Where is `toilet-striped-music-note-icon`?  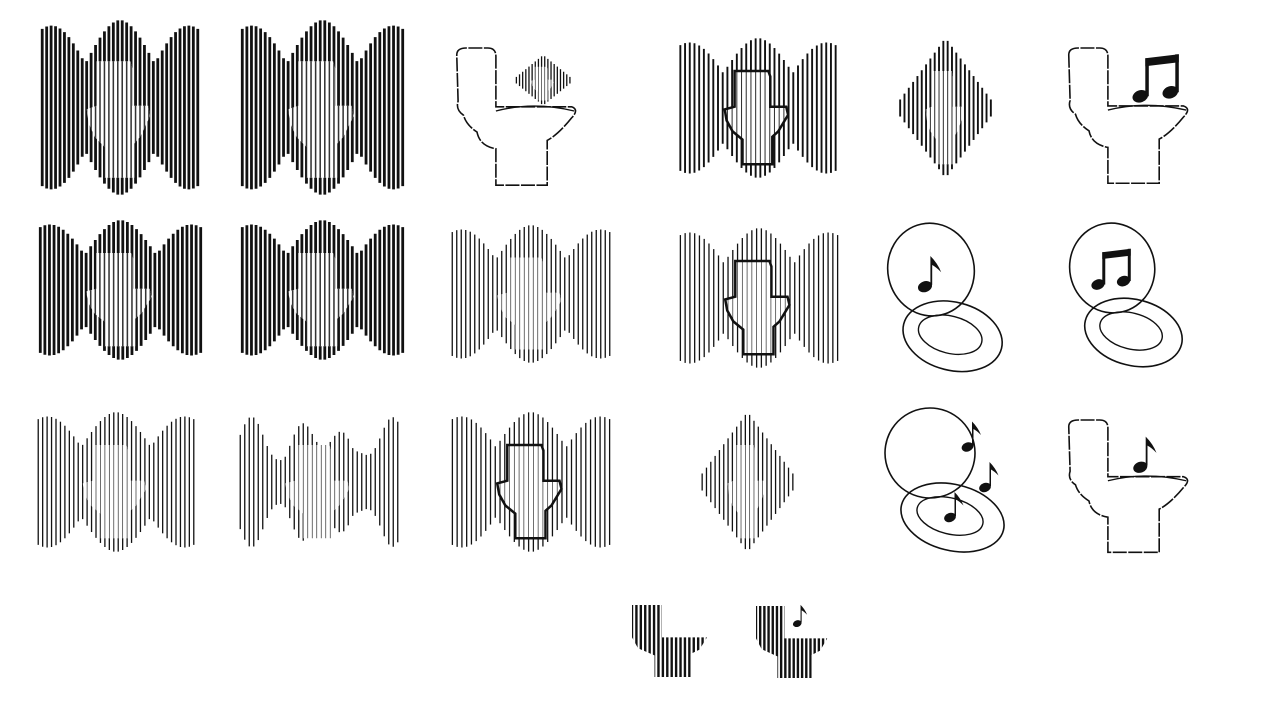
toilet-striped-music-note-icon is located at coordinates (792, 641).